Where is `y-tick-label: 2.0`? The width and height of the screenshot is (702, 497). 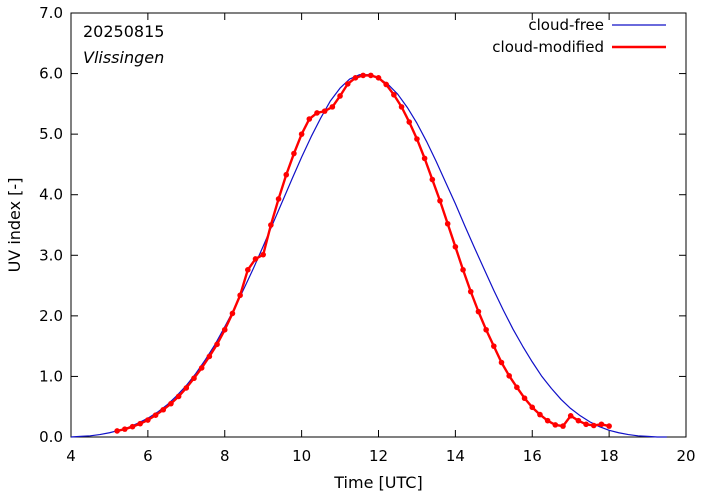 y-tick-label: 2.0 is located at coordinates (51, 316).